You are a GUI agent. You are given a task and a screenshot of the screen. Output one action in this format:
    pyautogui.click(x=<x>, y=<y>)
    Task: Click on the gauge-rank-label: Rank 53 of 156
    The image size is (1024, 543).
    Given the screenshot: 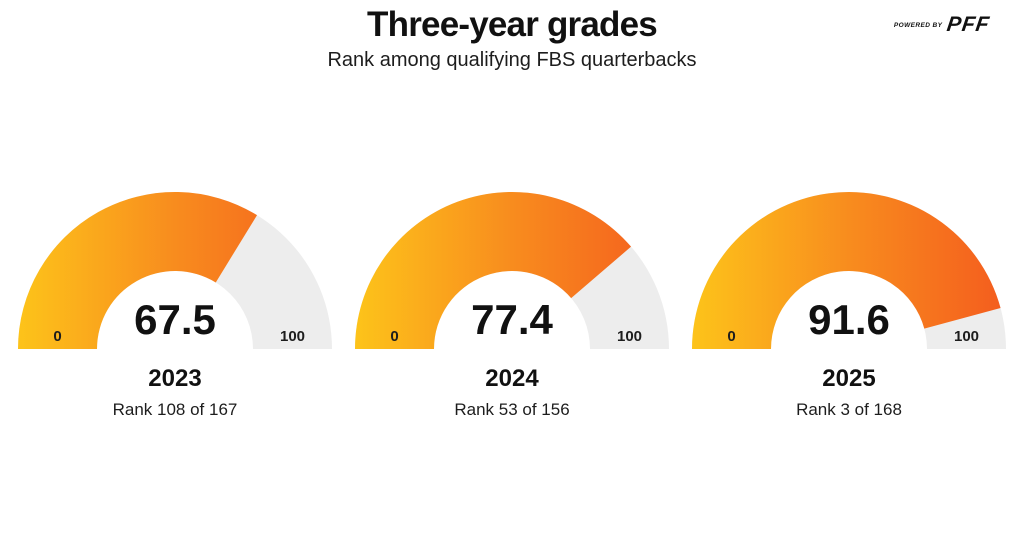 What is the action you would take?
    pyautogui.click(x=512, y=409)
    